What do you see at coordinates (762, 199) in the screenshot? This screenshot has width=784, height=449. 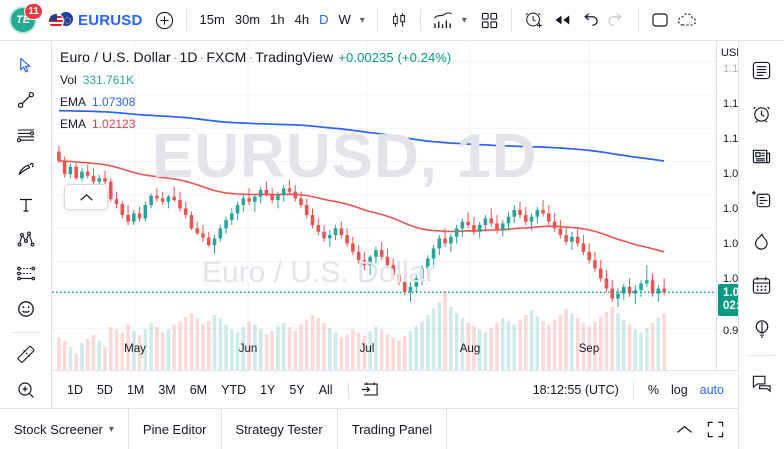 I see `data-window-icon` at bounding box center [762, 199].